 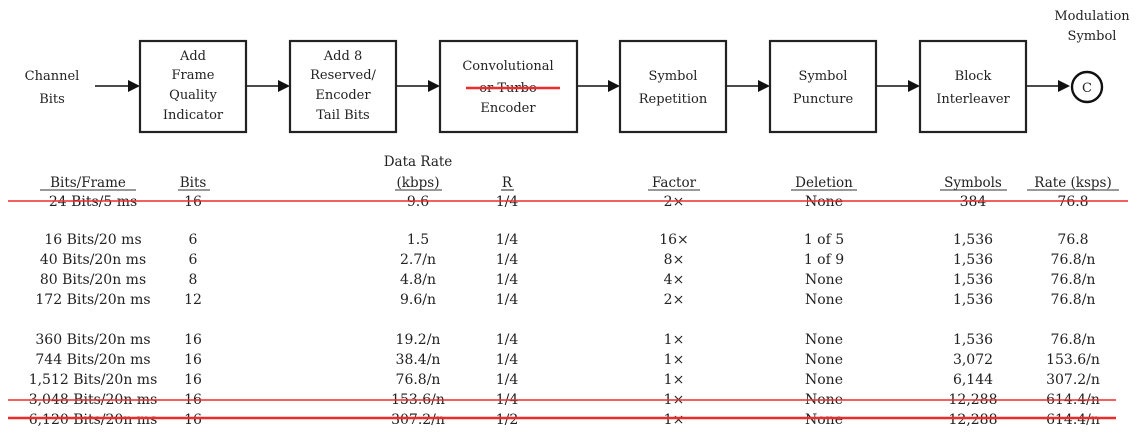 I want to click on output-circle, so click(x=1087, y=87).